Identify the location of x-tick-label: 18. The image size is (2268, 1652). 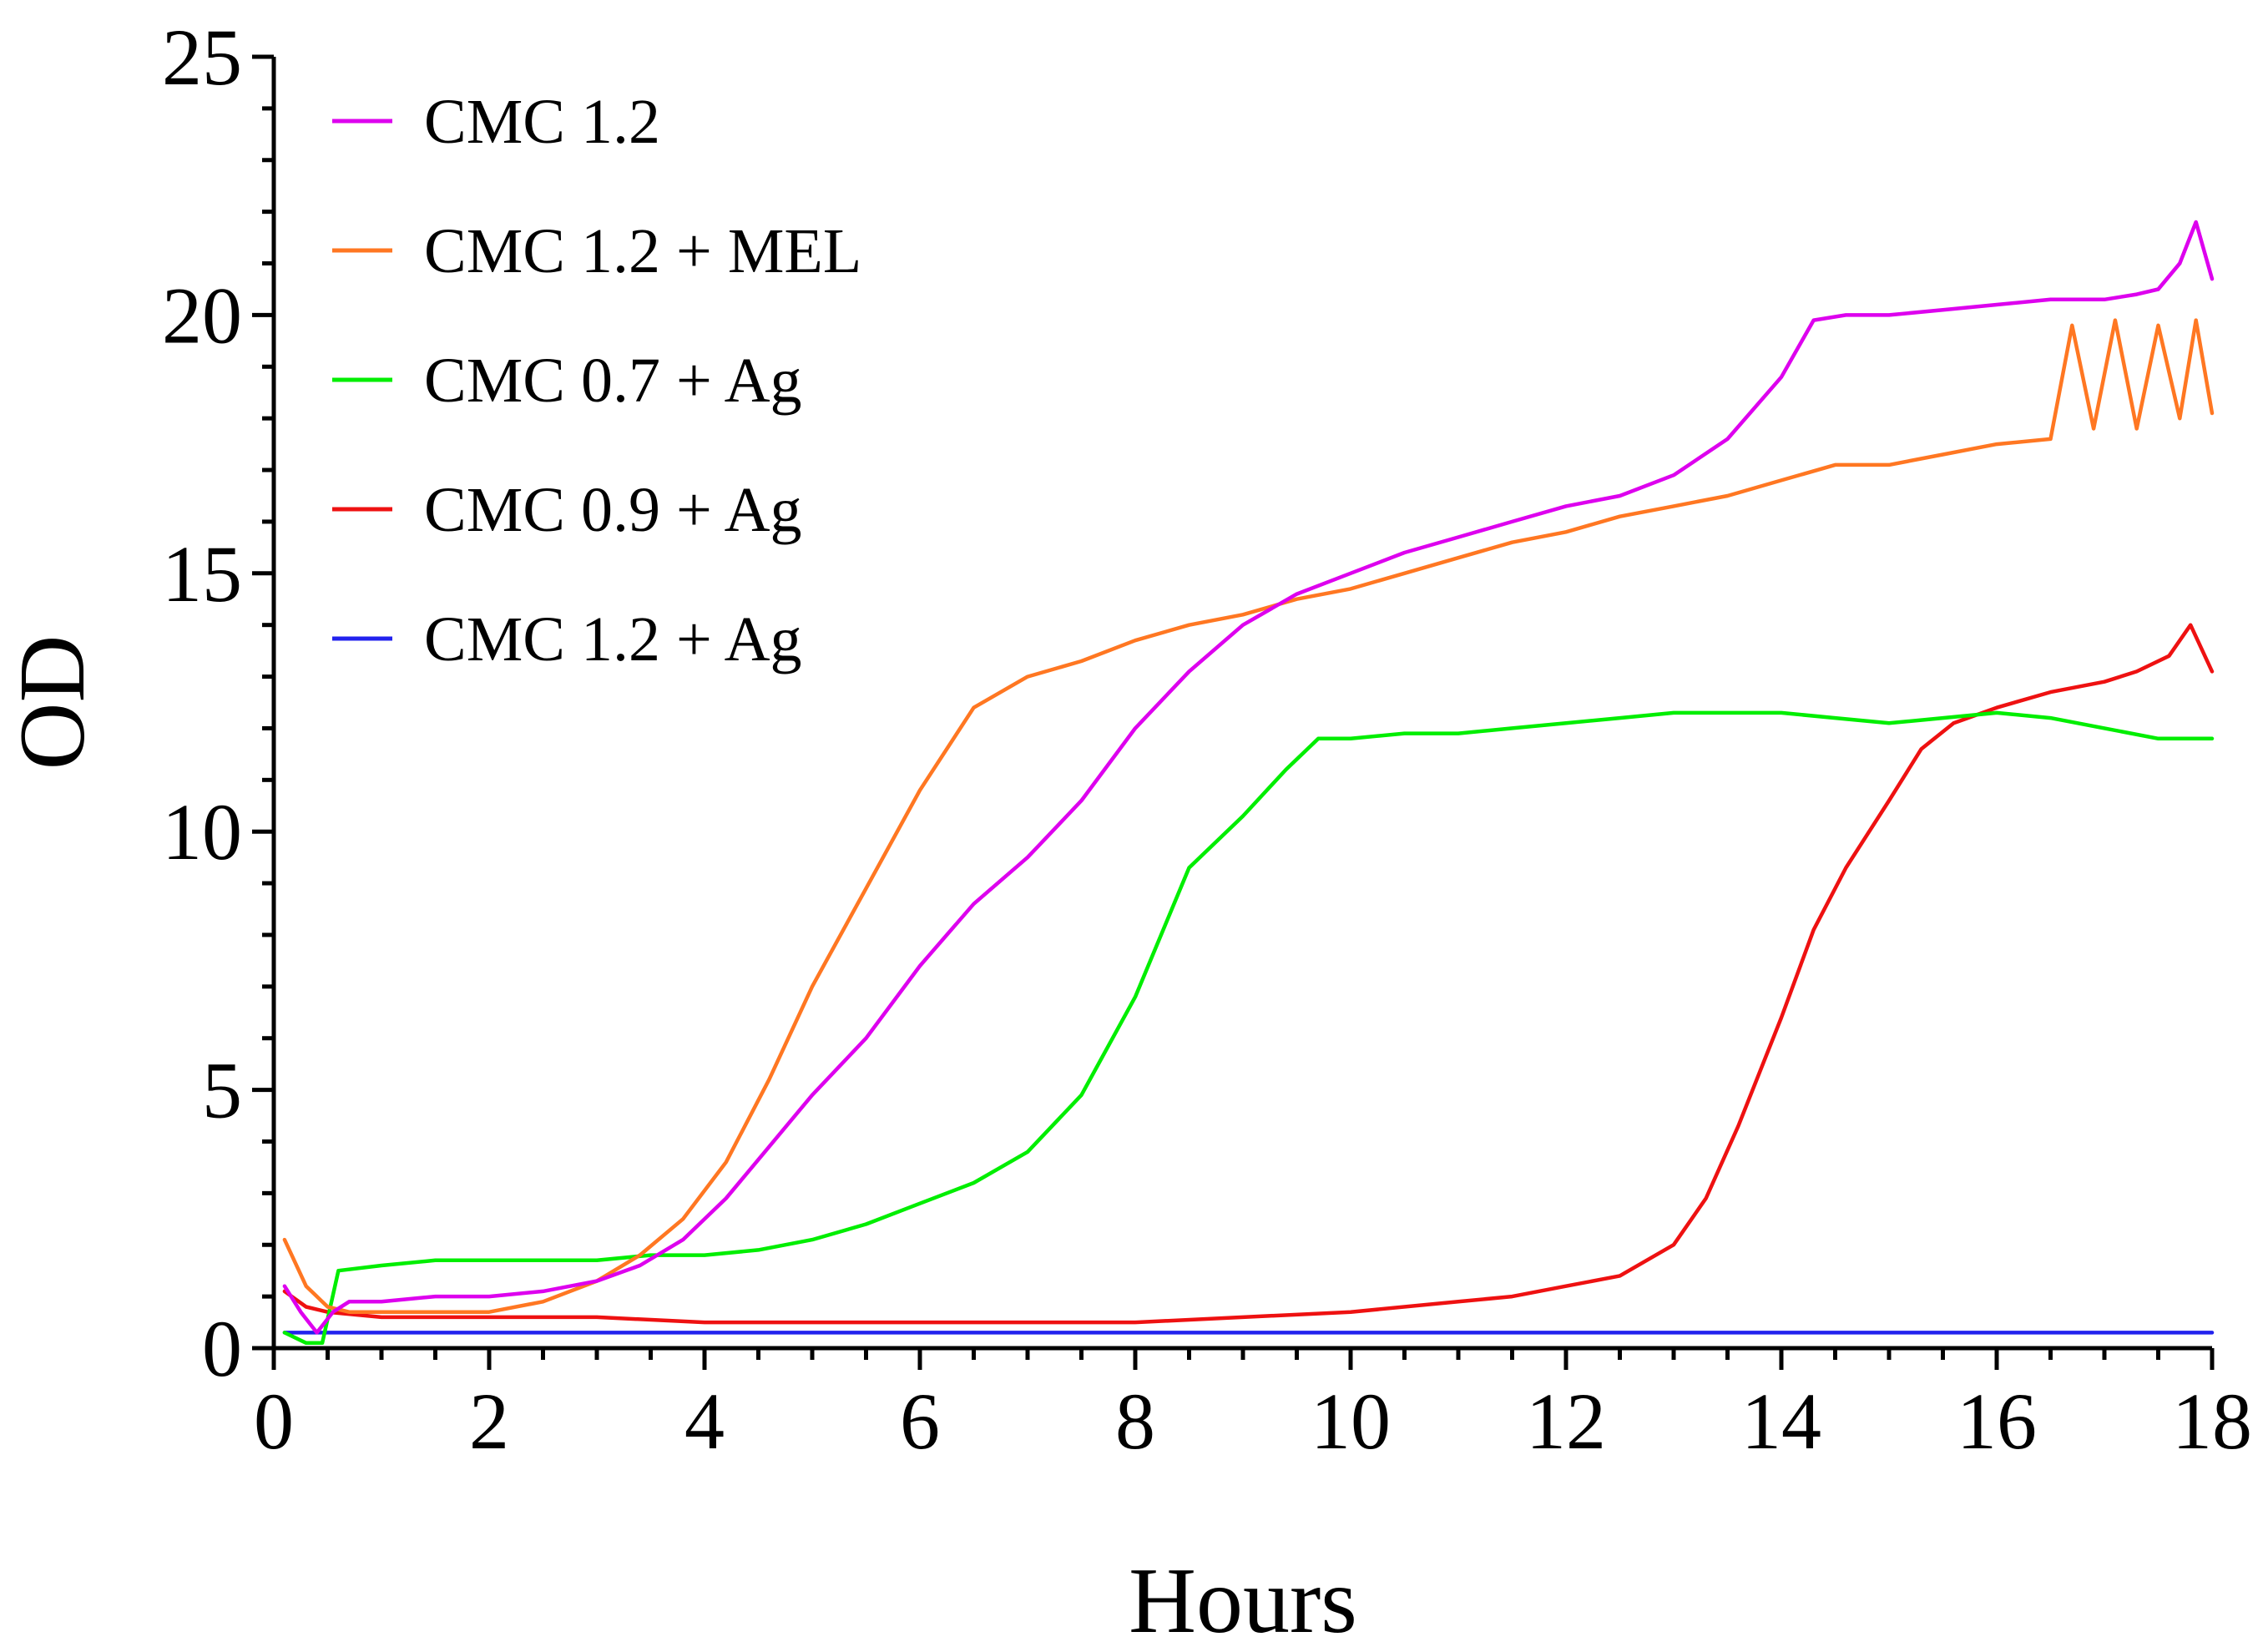
(2212, 1421).